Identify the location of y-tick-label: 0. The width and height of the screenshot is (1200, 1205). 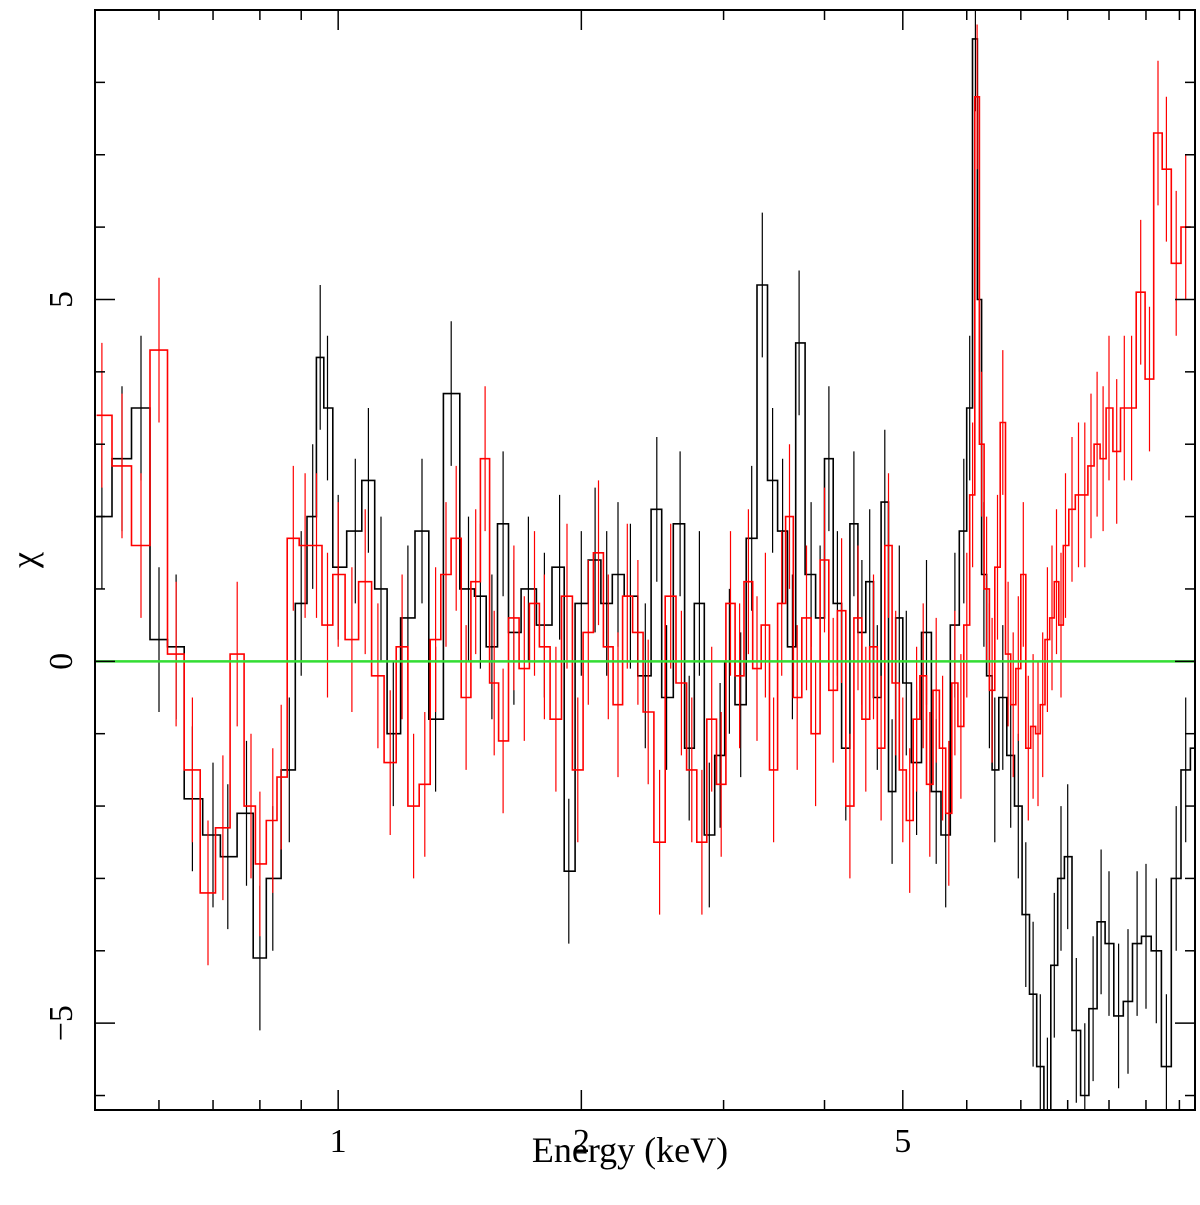
(61, 661).